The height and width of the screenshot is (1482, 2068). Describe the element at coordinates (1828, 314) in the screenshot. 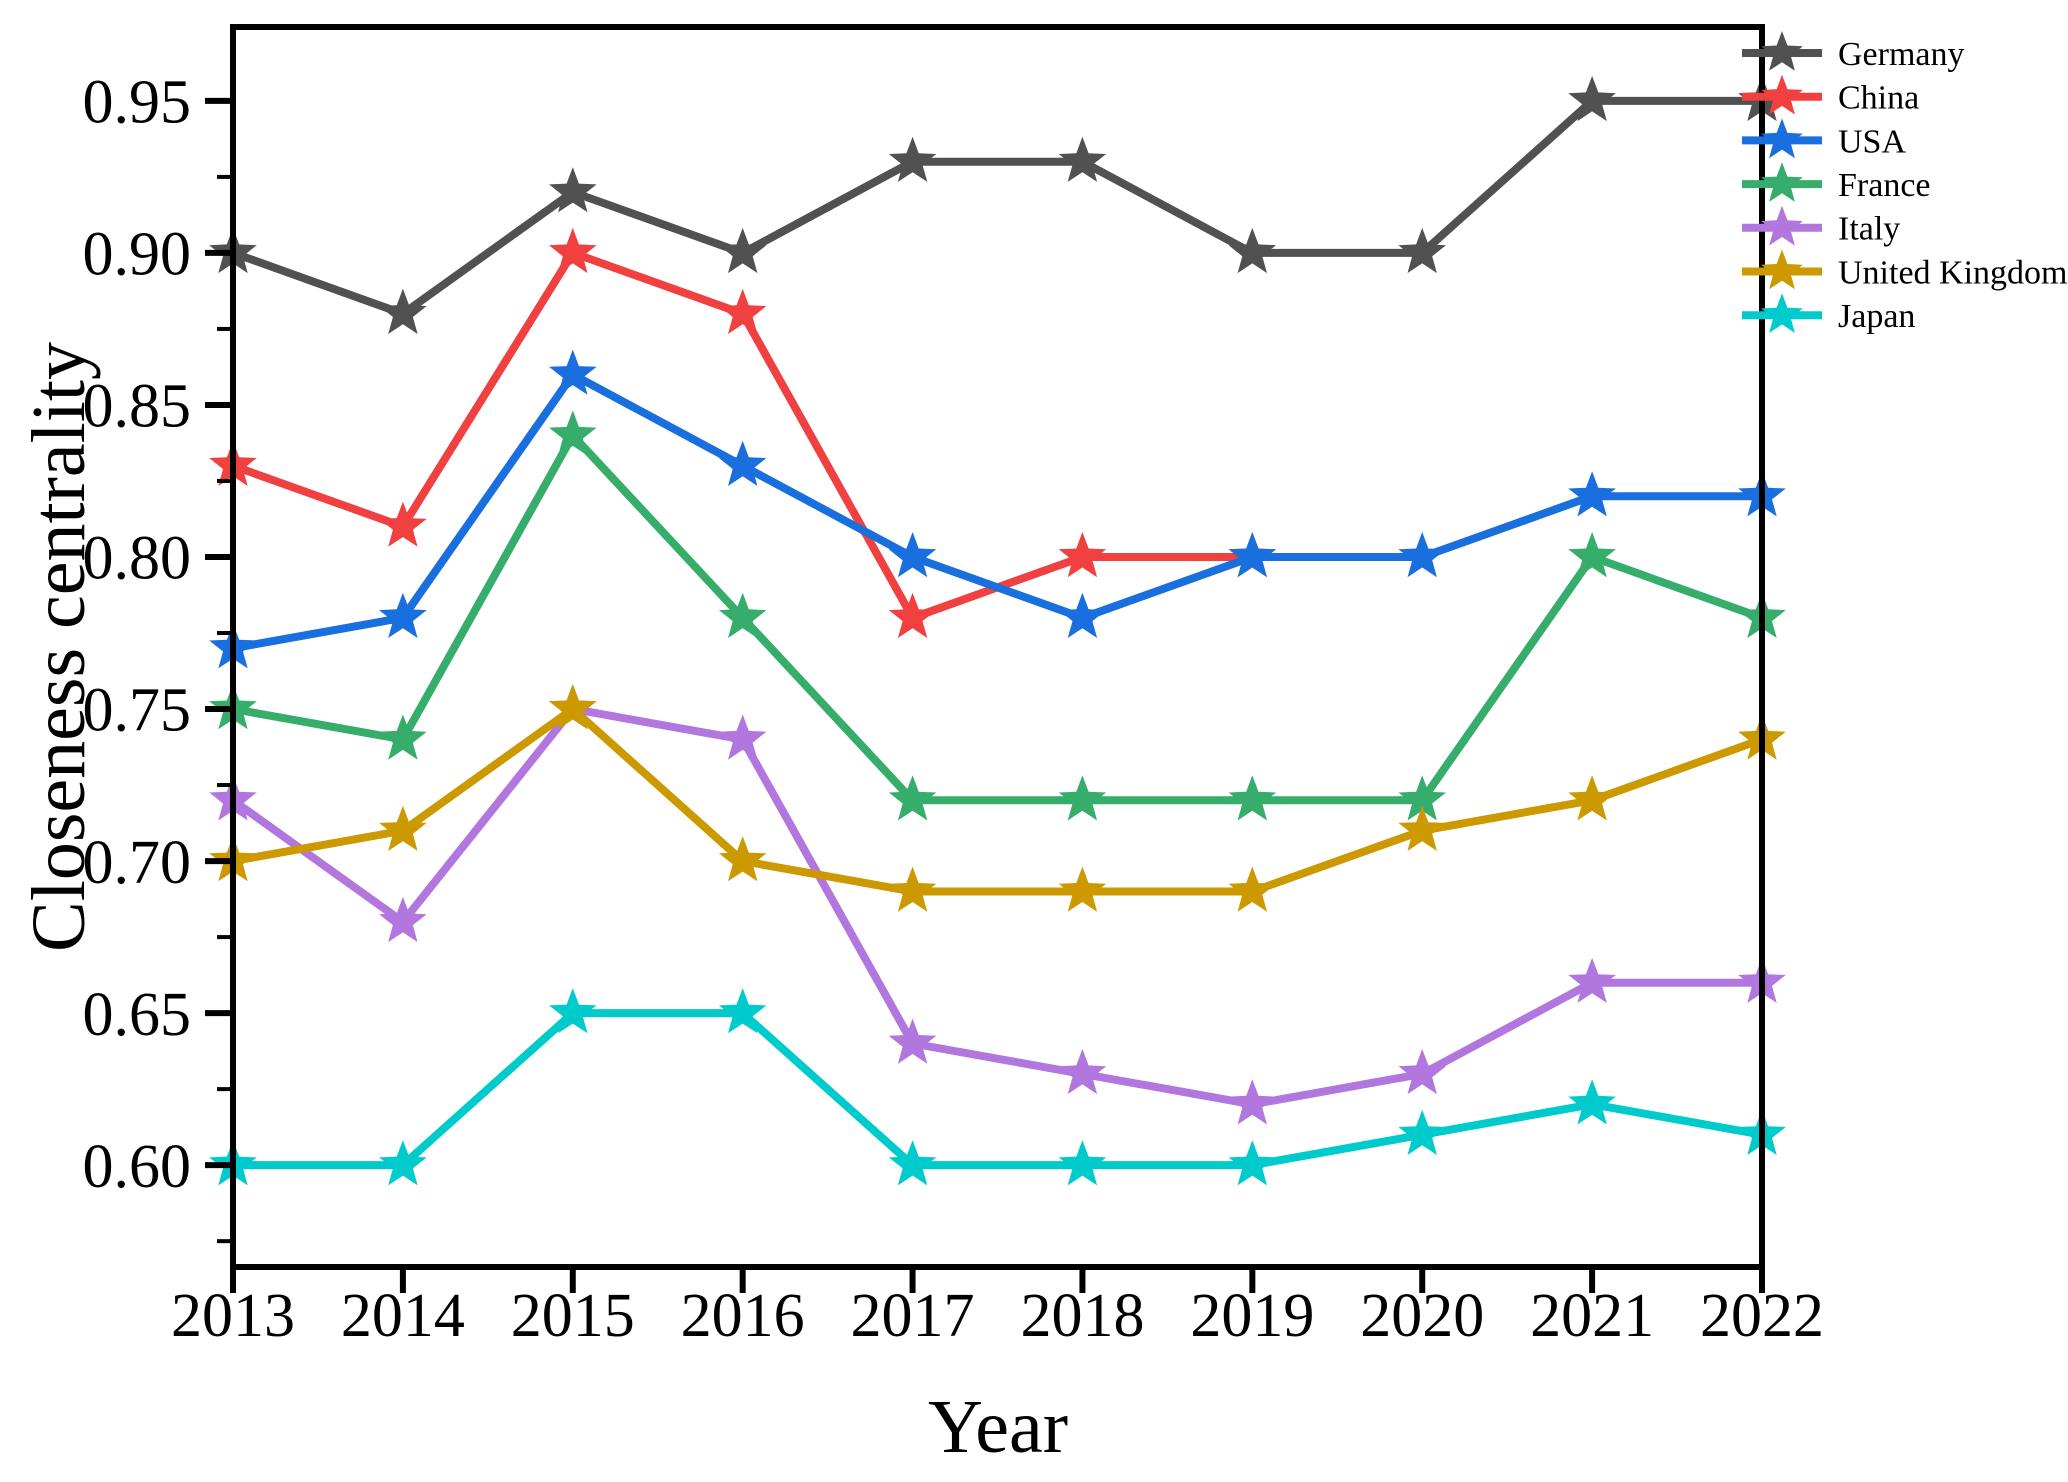

I see `legend-item-japan: Japan` at that location.